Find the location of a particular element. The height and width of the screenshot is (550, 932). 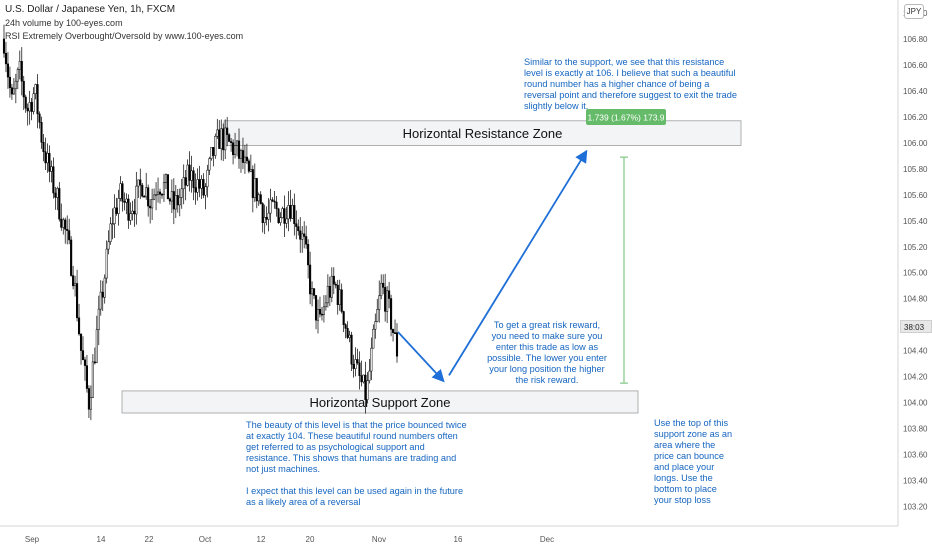

time-axis: Sep 14 22 Oct 12 20 Nov 16 Dec is located at coordinates (289, 539).